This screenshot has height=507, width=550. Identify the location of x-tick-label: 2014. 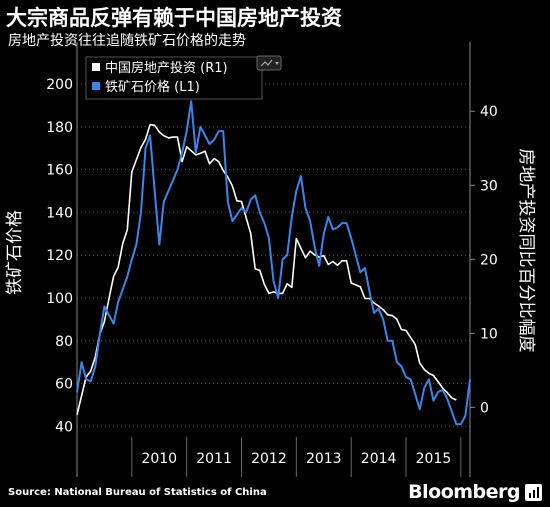
(379, 459).